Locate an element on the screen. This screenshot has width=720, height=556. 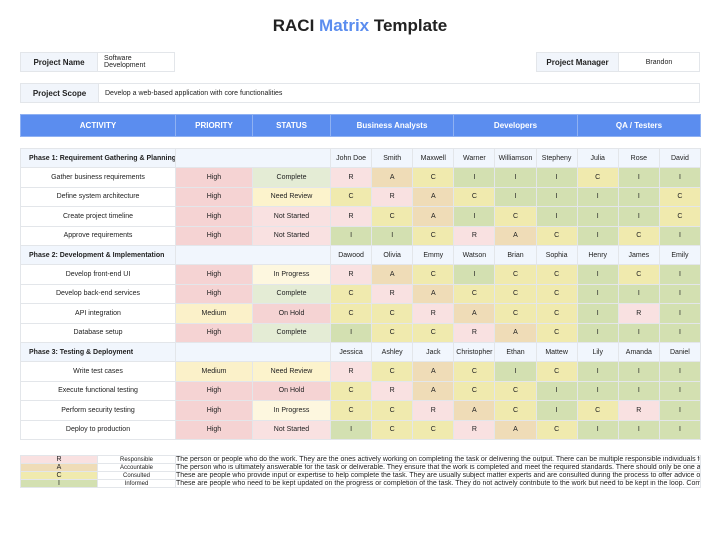
activity-cell: Database setup is located at coordinates (98, 332).